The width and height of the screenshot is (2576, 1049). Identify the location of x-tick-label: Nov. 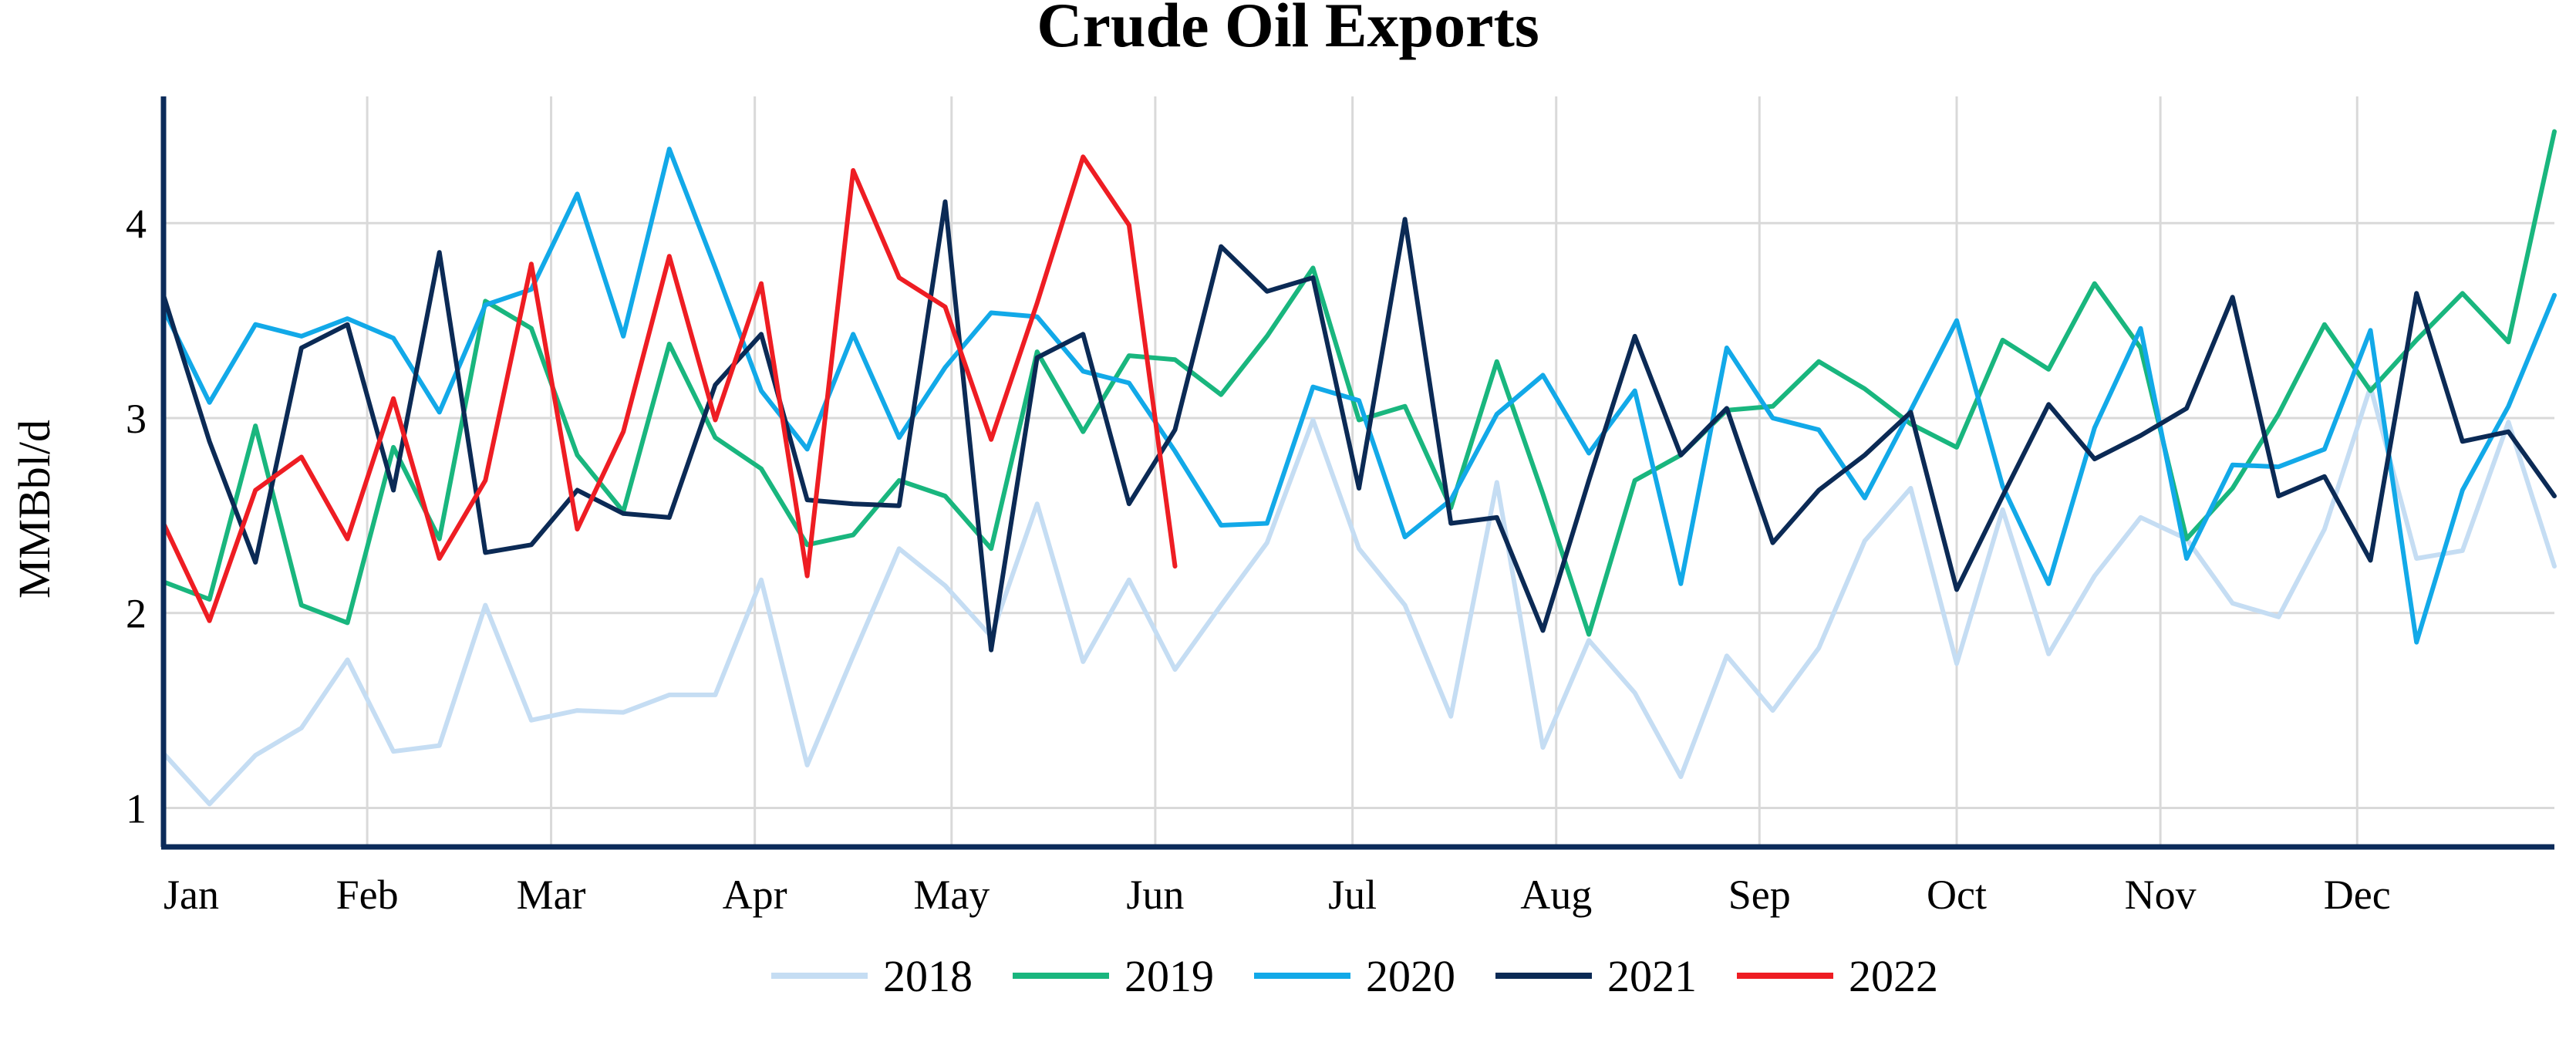
(2161, 895).